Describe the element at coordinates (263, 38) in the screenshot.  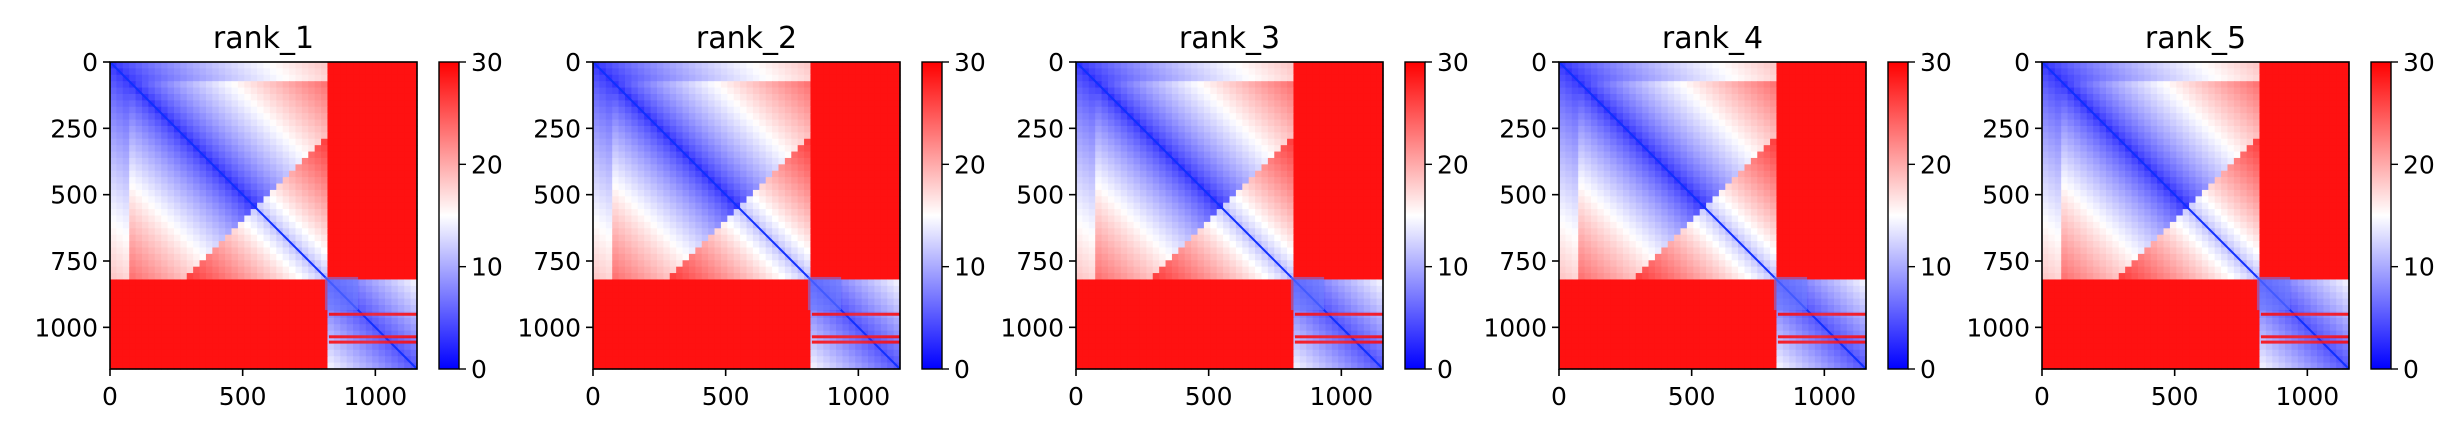
I see `panel-title: rank_1` at that location.